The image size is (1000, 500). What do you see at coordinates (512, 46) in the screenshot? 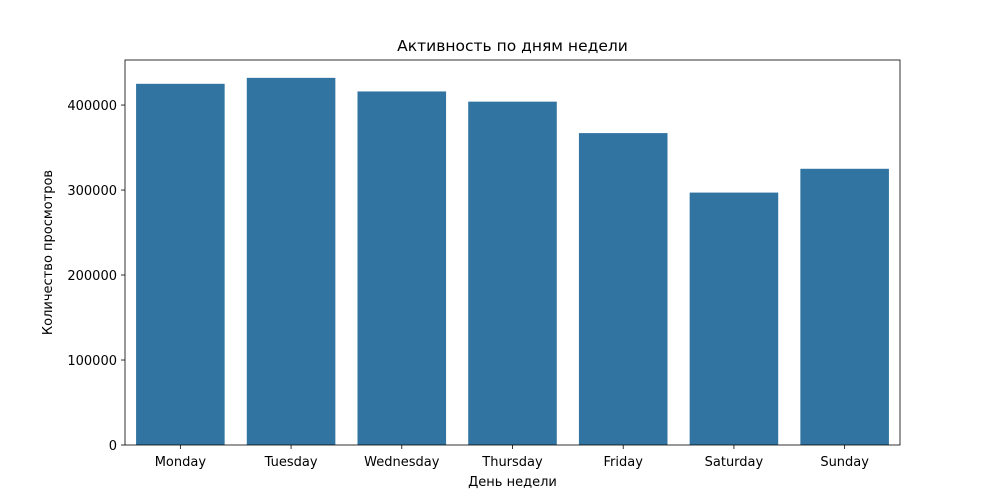
I see `chart-title: Активность по дням недели` at bounding box center [512, 46].